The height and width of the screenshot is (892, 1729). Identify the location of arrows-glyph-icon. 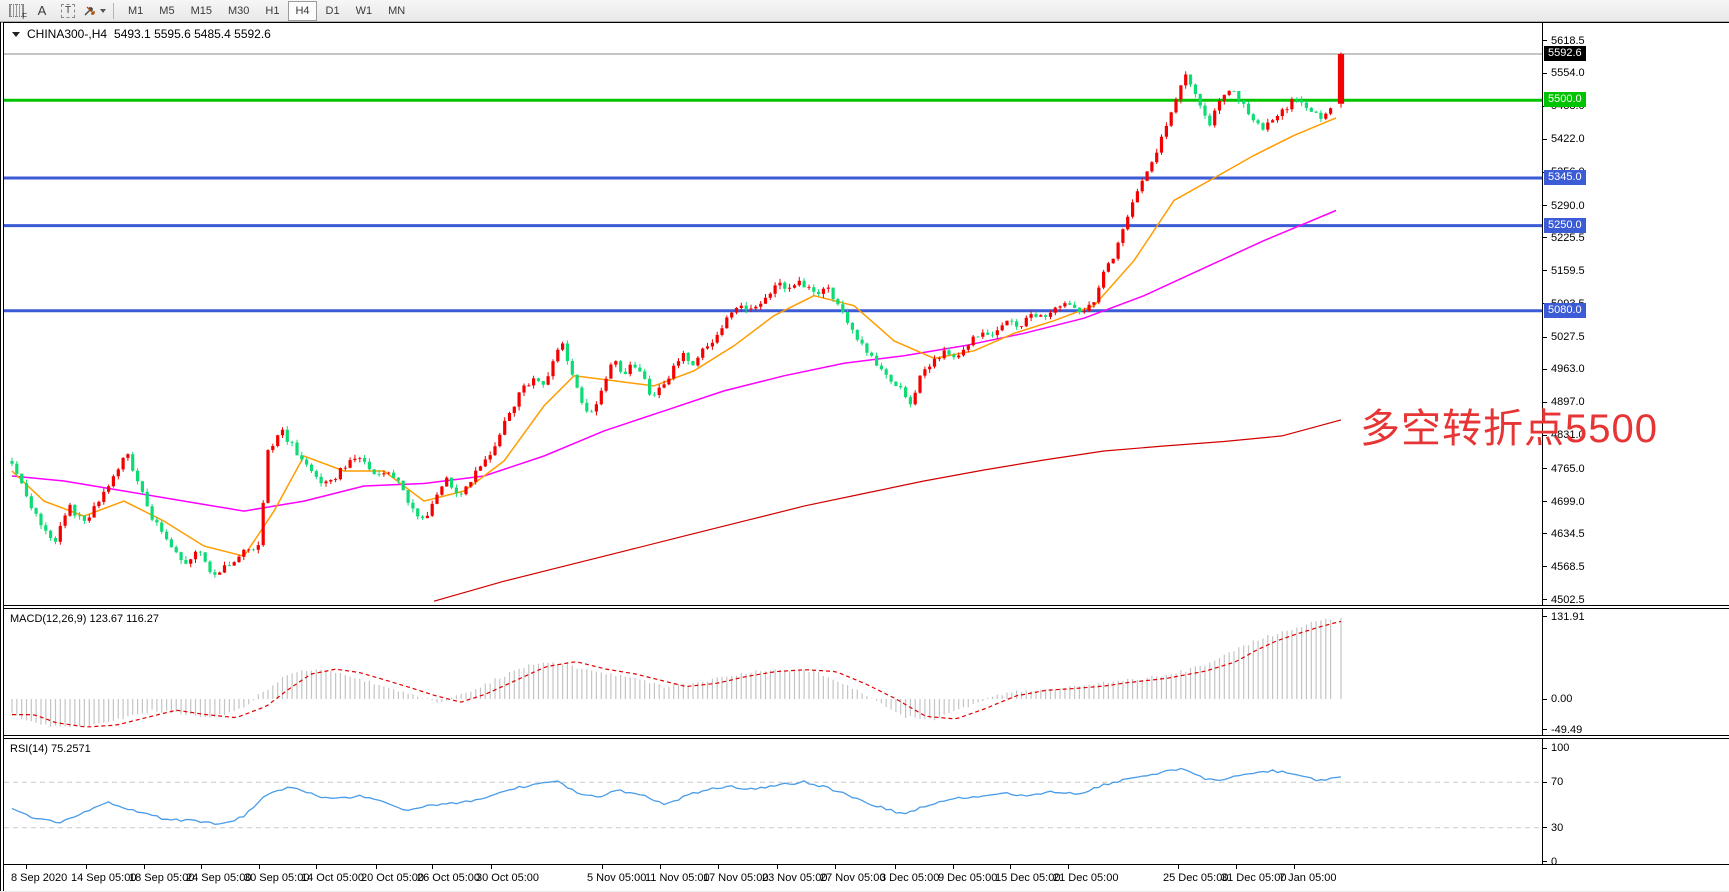
(89, 10).